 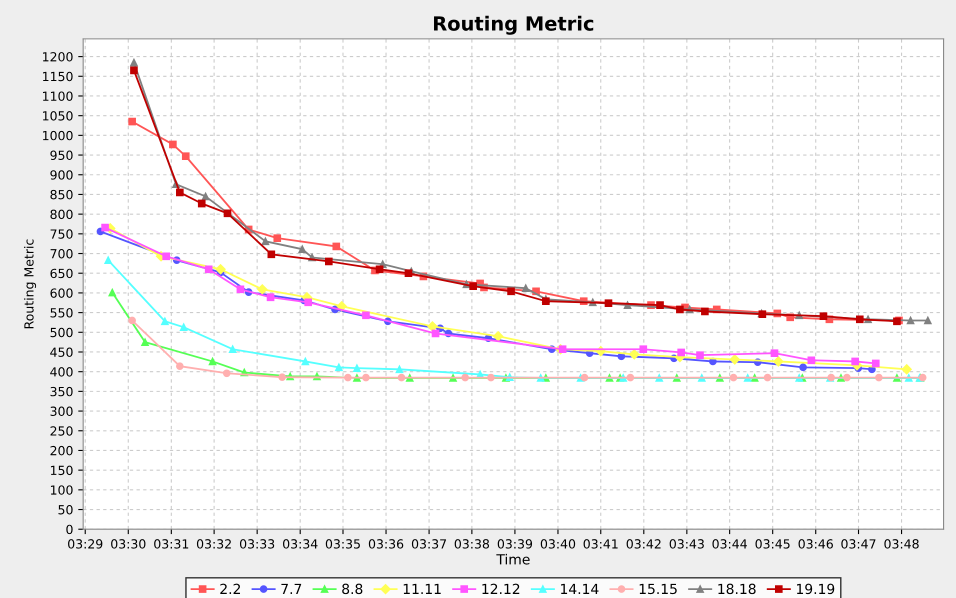 I want to click on x-tick-label: 03:36, so click(x=386, y=544).